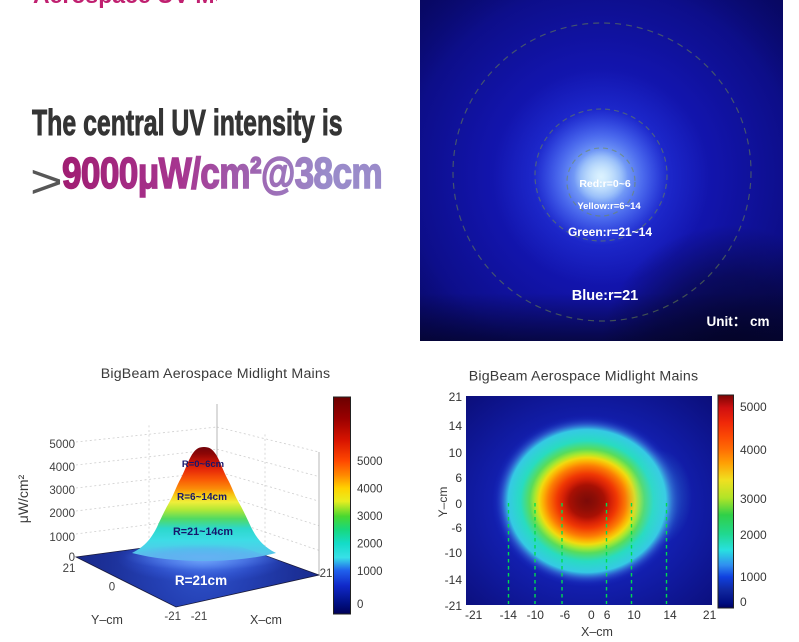 The image size is (799, 642). What do you see at coordinates (222, 173) in the screenshot?
I see `svg-text: 9000μW/cm²@38cm` at bounding box center [222, 173].